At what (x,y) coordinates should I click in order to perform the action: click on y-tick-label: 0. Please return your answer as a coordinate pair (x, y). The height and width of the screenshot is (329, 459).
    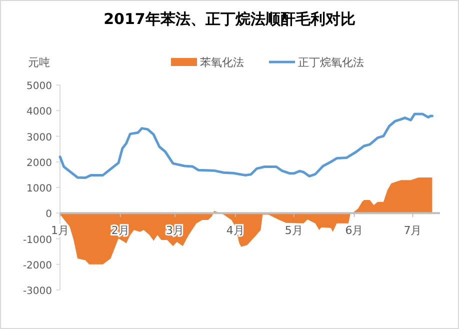
    Looking at the image, I should click on (49, 214).